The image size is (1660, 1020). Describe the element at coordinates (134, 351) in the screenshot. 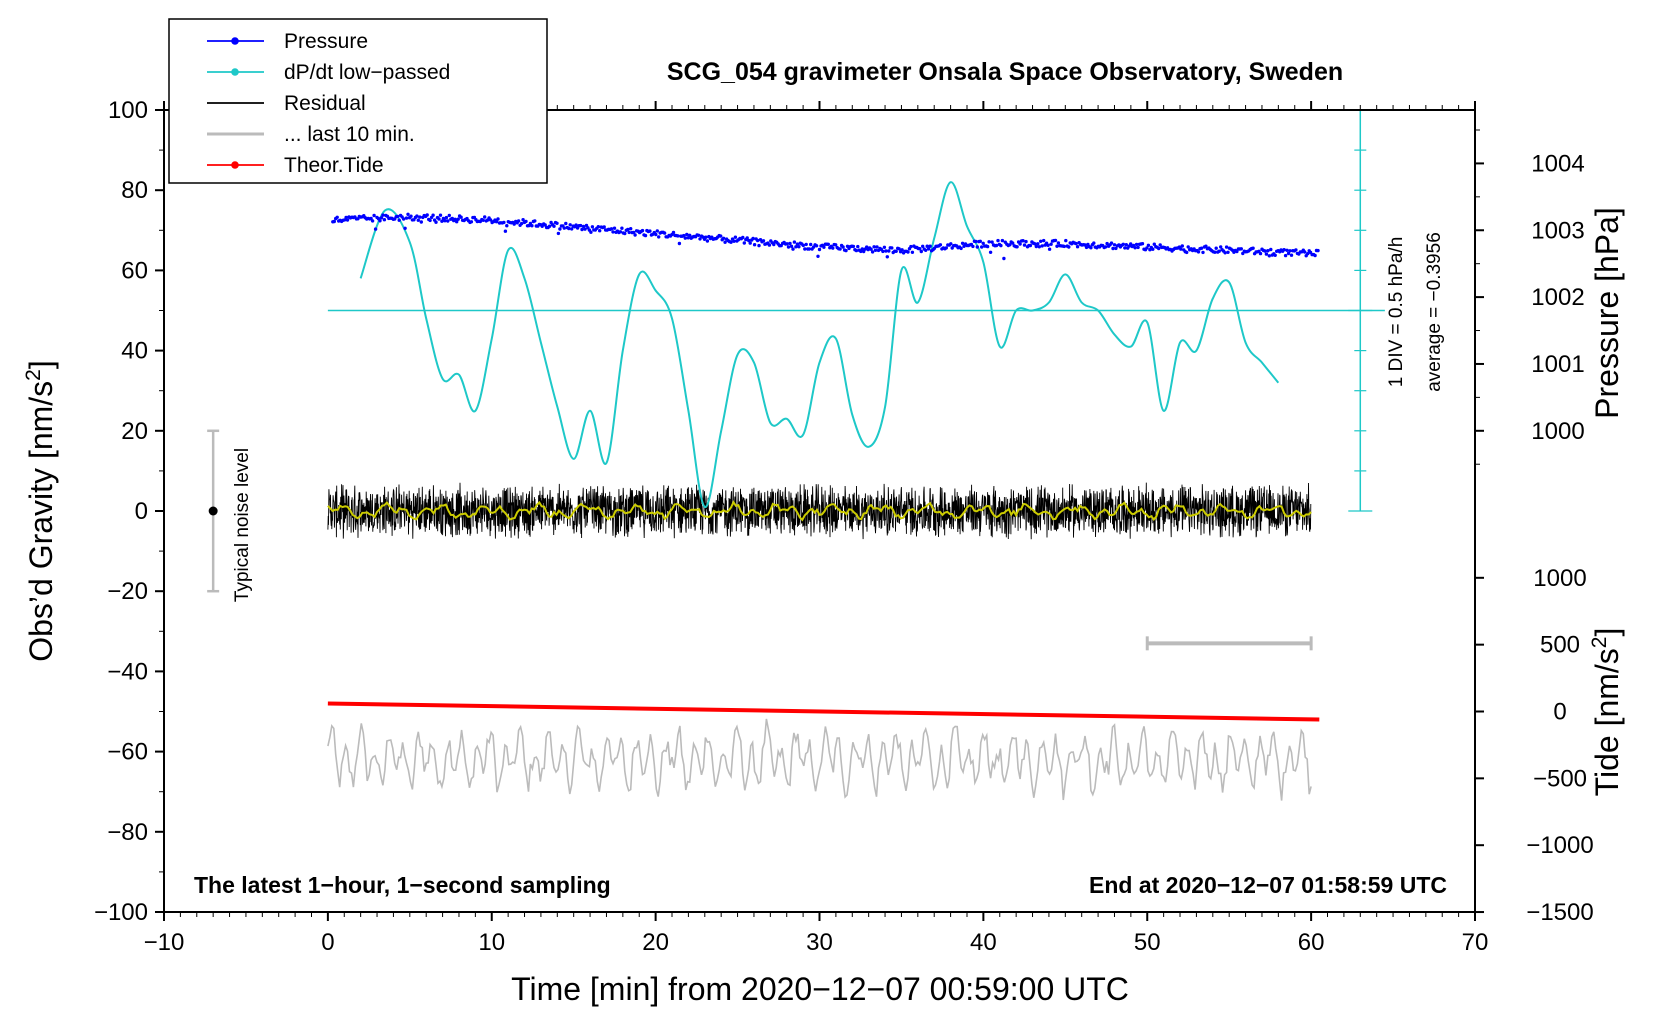

I see `y-tick-label: 40` at that location.